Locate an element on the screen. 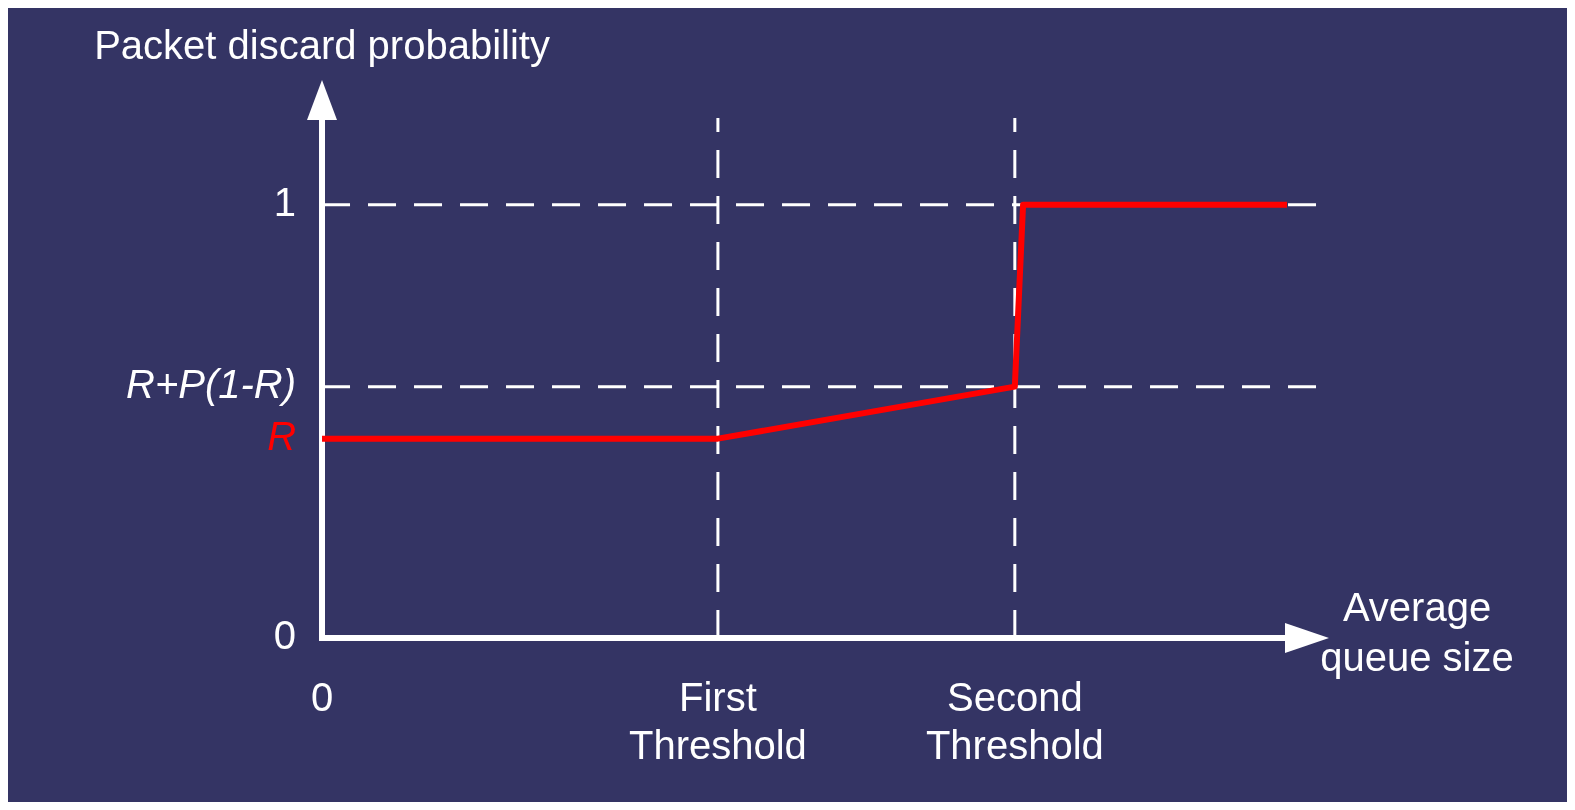 This screenshot has height=810, width=1575. x-tick-label: Second Threshold is located at coordinates (1014, 721).